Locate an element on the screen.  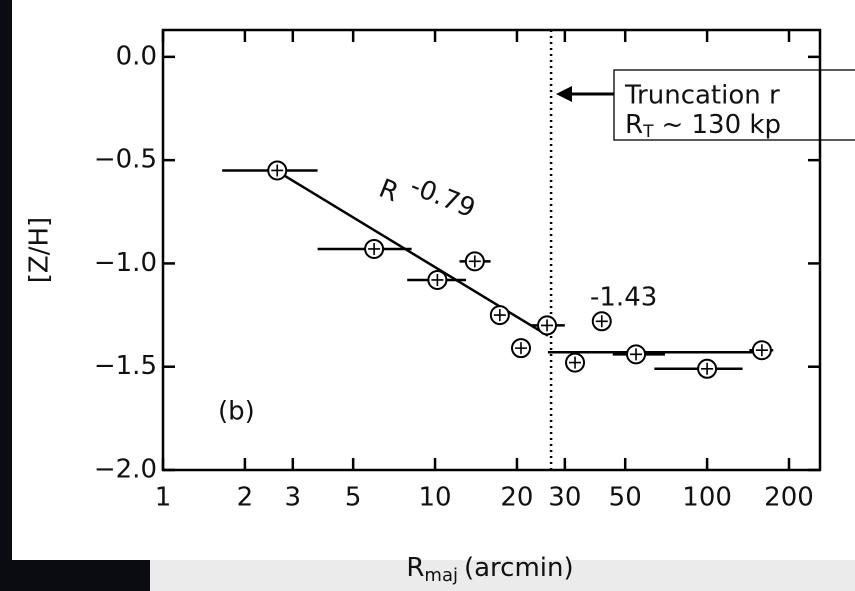
x-tick-label: 20 is located at coordinates (516, 498).